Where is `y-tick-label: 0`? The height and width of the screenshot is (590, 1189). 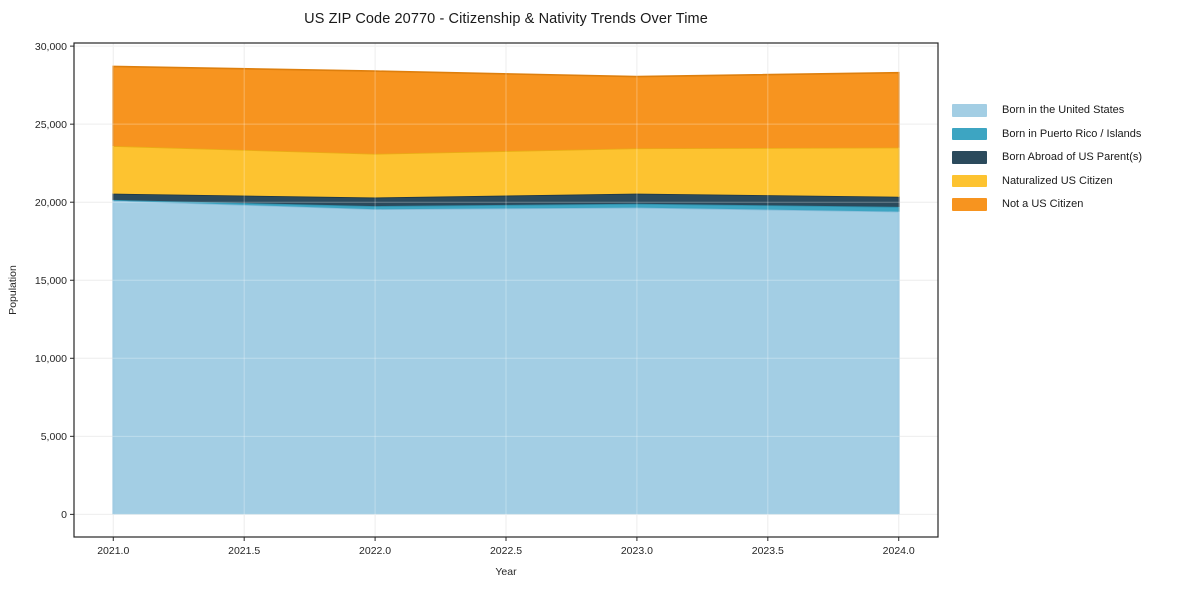
y-tick-label: 0 is located at coordinates (64, 515).